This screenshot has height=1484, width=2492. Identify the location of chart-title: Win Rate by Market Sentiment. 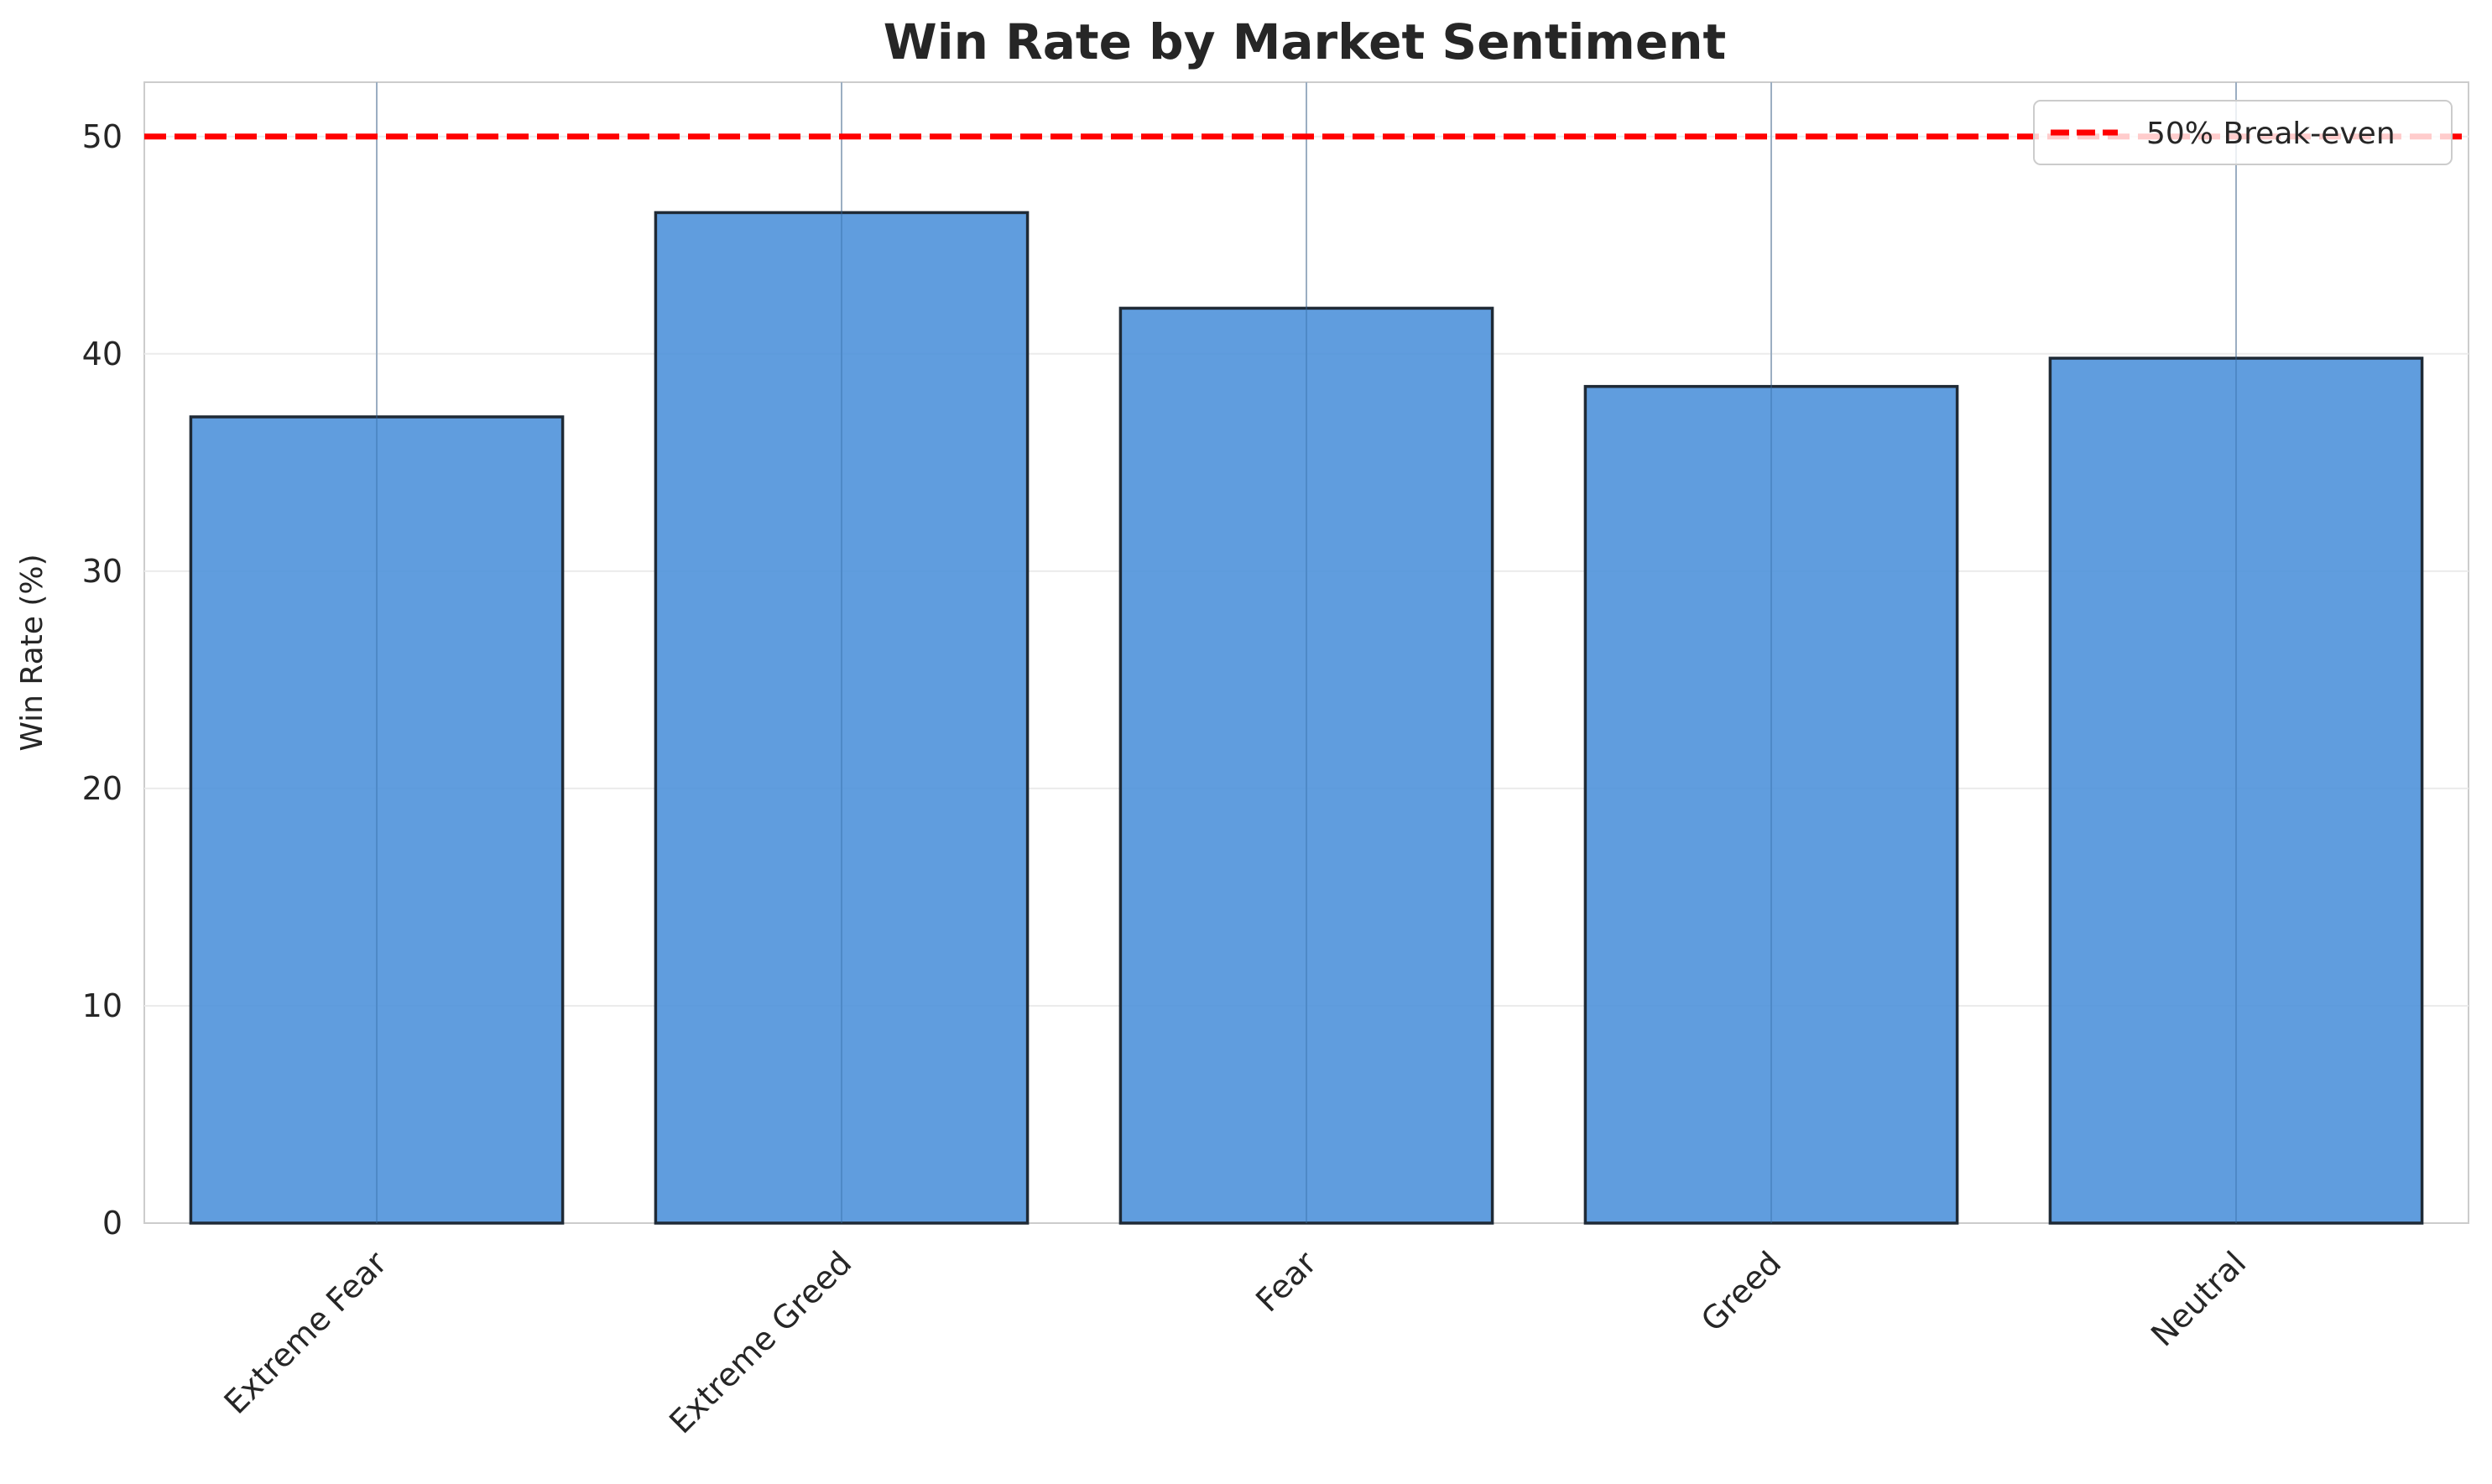
(1305, 41).